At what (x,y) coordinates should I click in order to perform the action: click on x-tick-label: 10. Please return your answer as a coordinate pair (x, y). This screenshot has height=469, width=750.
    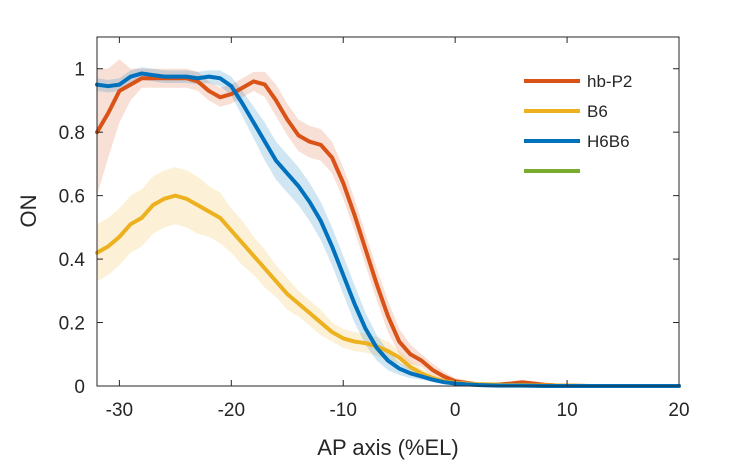
    Looking at the image, I should click on (567, 410).